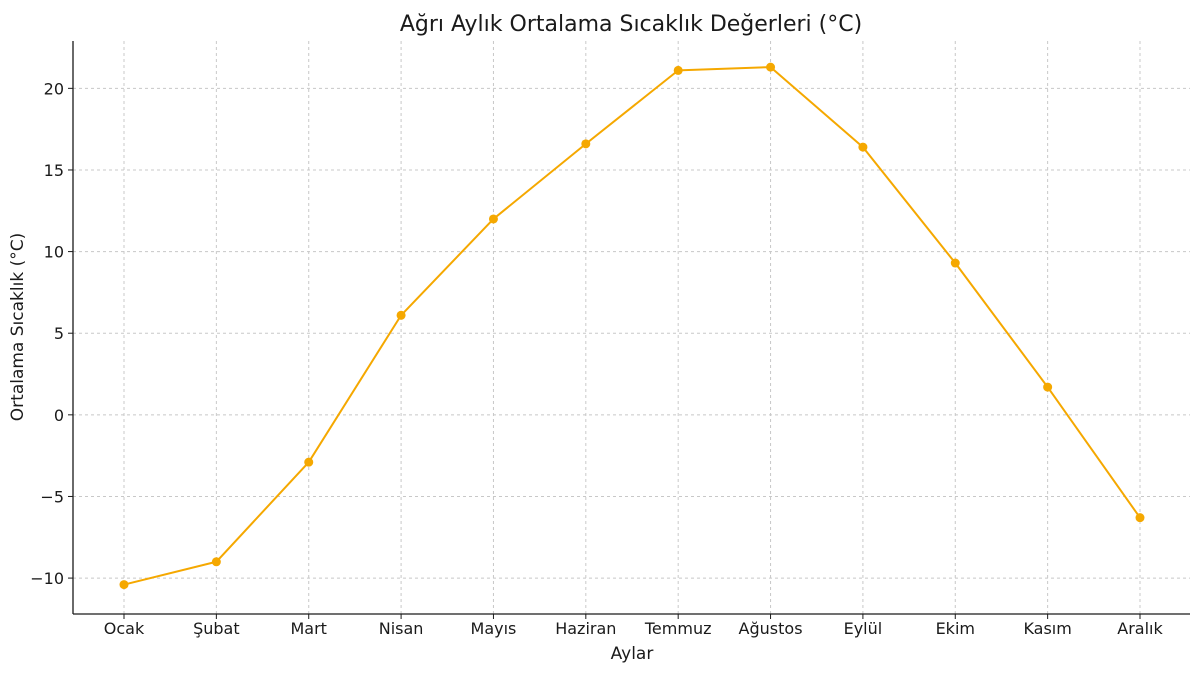 This screenshot has height=675, width=1200. I want to click on x-tick-label: Haziran, so click(585, 628).